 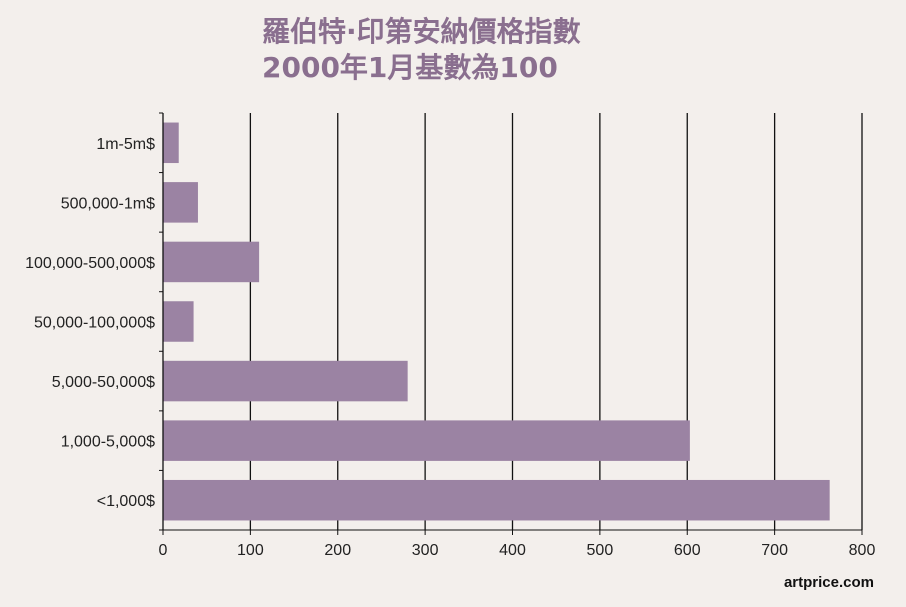 What do you see at coordinates (108, 442) in the screenshot?
I see `category-label-5: 1,000-5,000$` at bounding box center [108, 442].